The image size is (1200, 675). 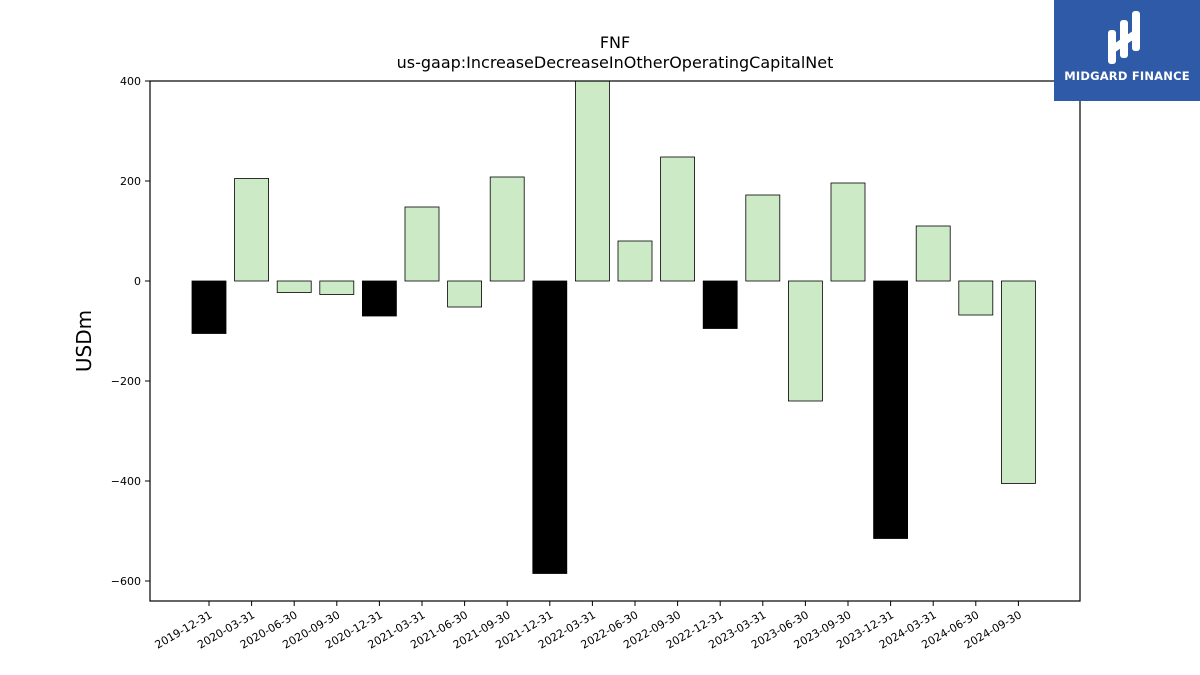 I want to click on y-tick-label: 400, so click(x=130, y=81).